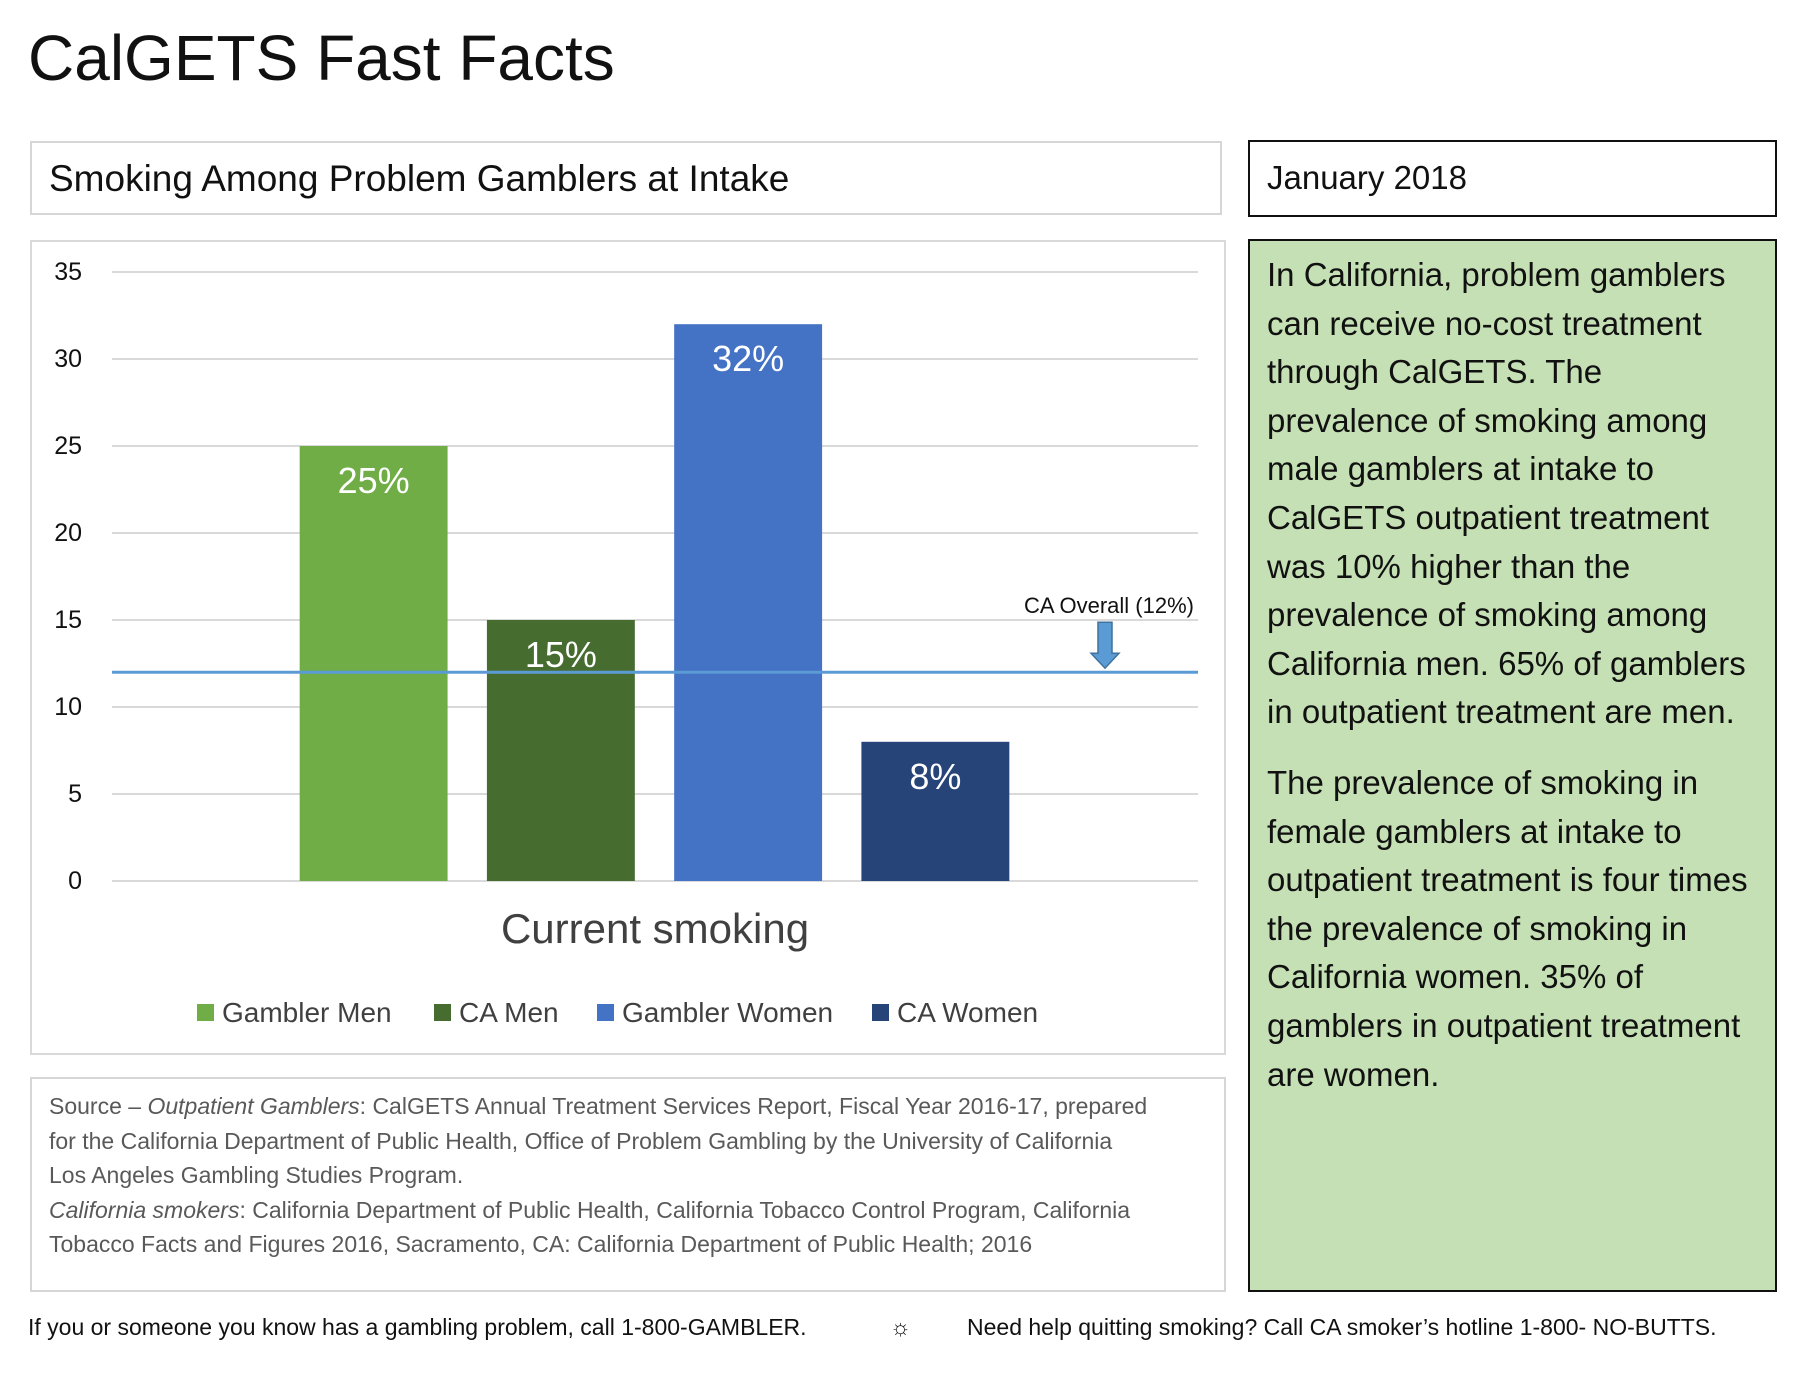  I want to click on chart-subtitle: Smoking Among Problem Gamblers at Intake, so click(419, 178).